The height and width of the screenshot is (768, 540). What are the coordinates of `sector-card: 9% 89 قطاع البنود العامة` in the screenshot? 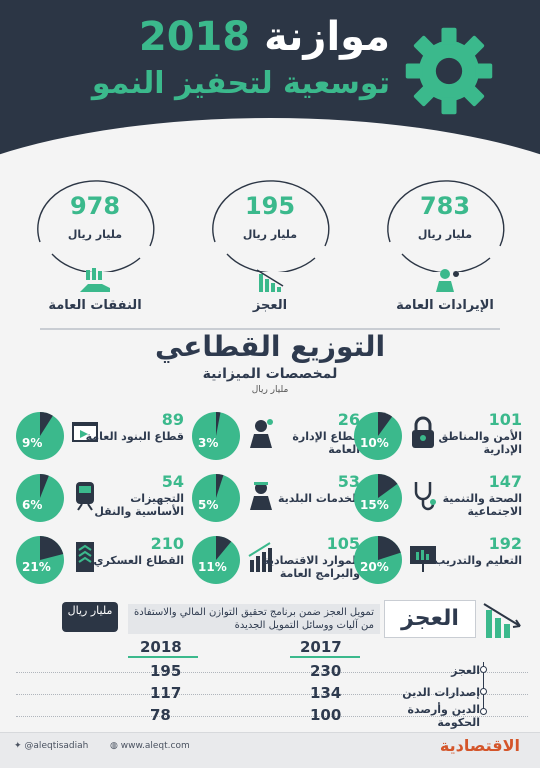 It's located at (101, 436).